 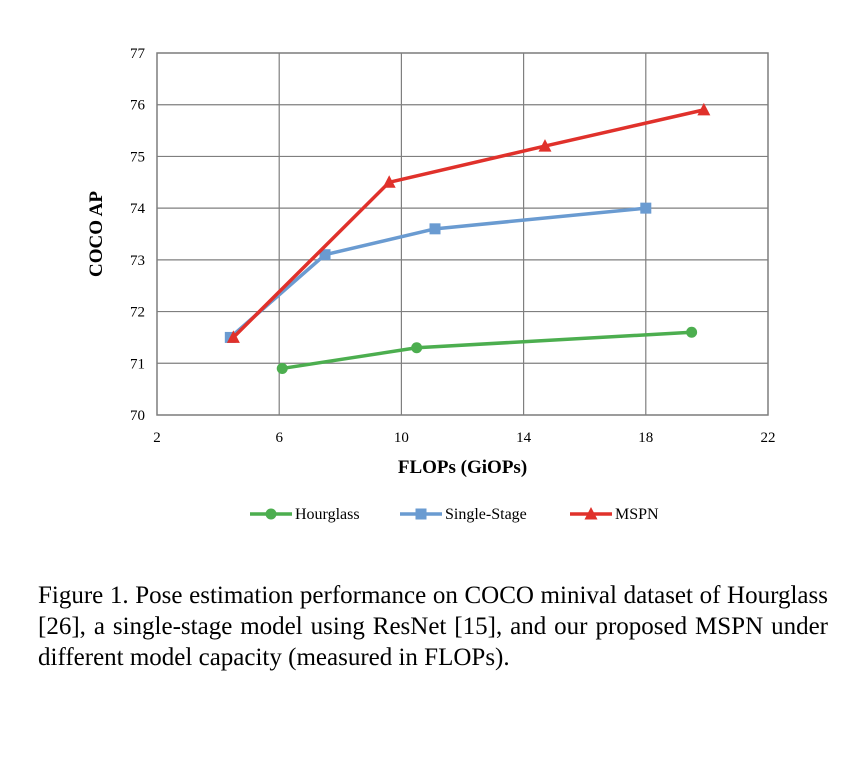 What do you see at coordinates (137, 261) in the screenshot?
I see `y-tick-label: 73` at bounding box center [137, 261].